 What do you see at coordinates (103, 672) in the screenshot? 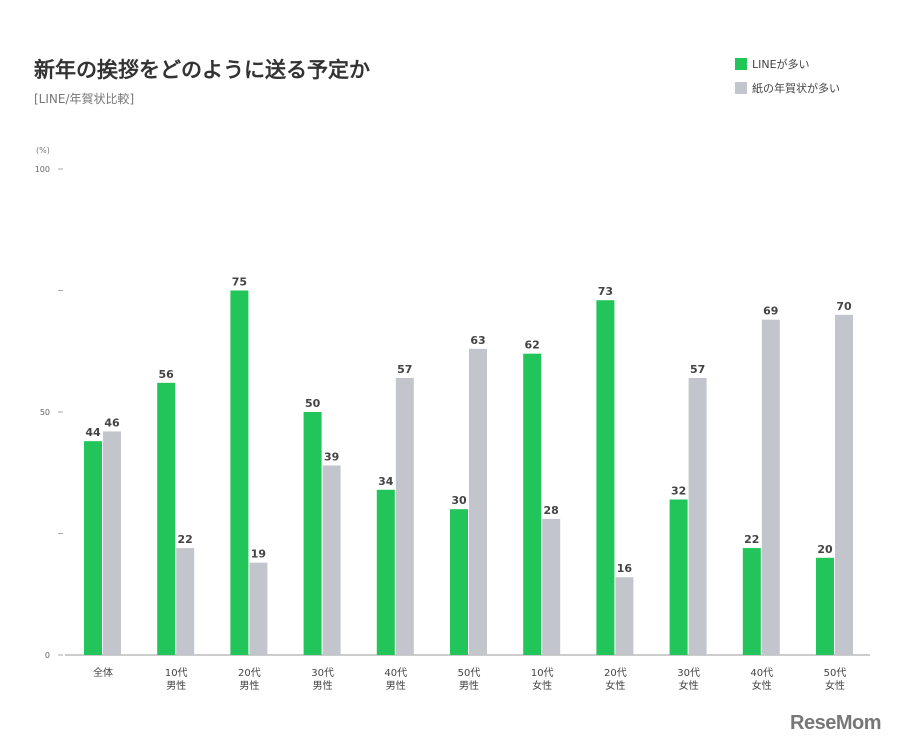
I see `x-tick-label: 全体` at bounding box center [103, 672].